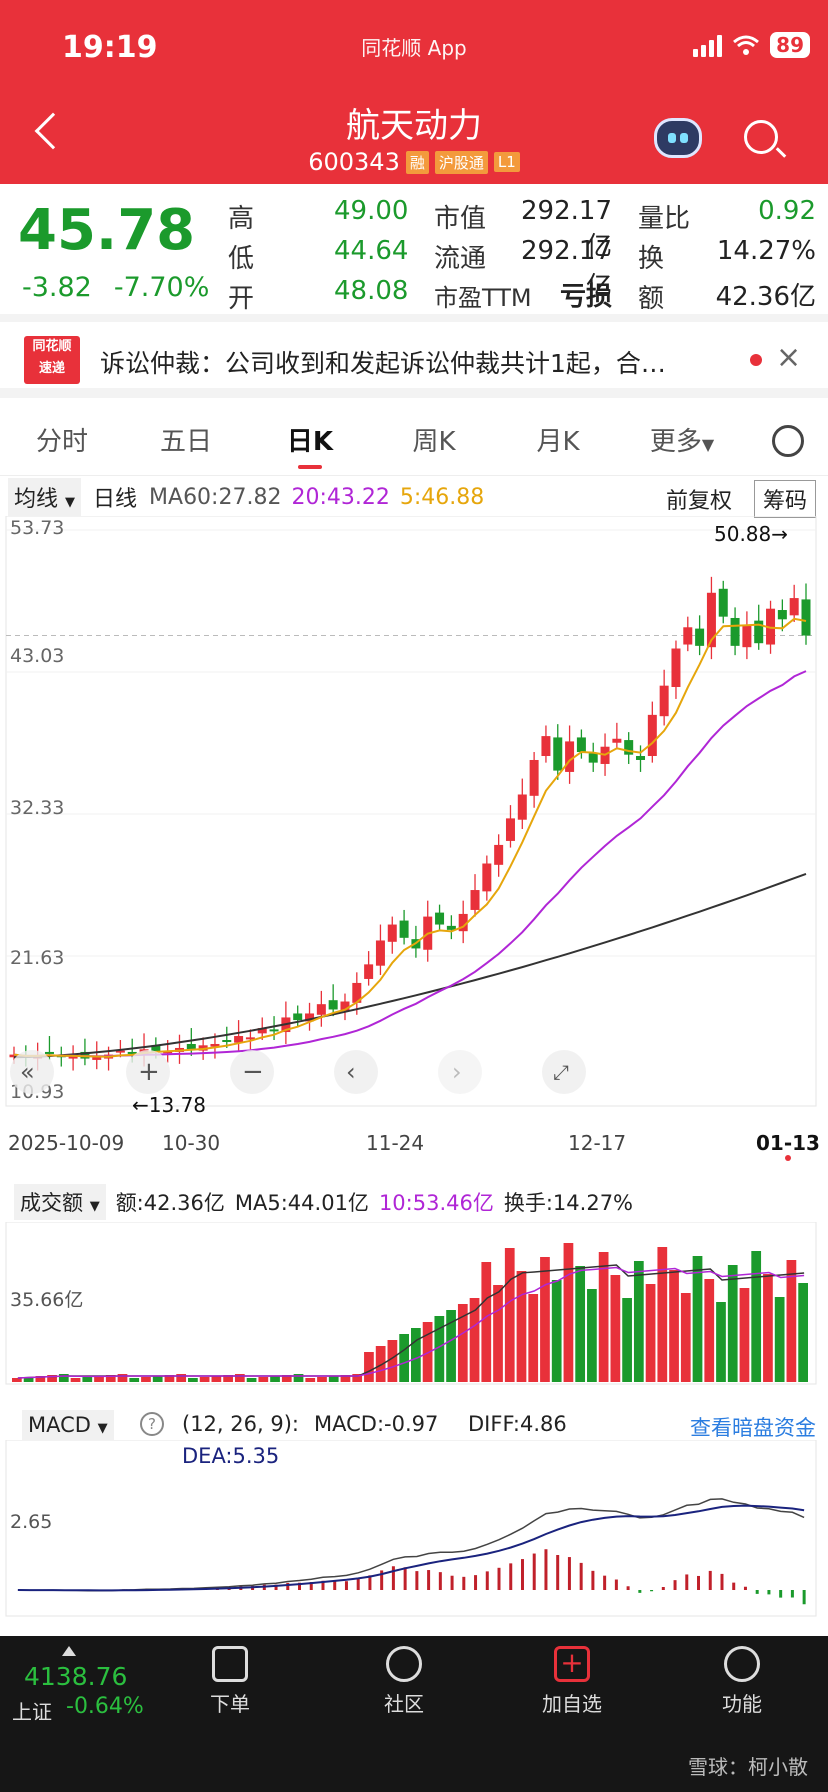 The image size is (828, 1792). What do you see at coordinates (789, 357) in the screenshot?
I see `close-icon: ×` at bounding box center [789, 357].